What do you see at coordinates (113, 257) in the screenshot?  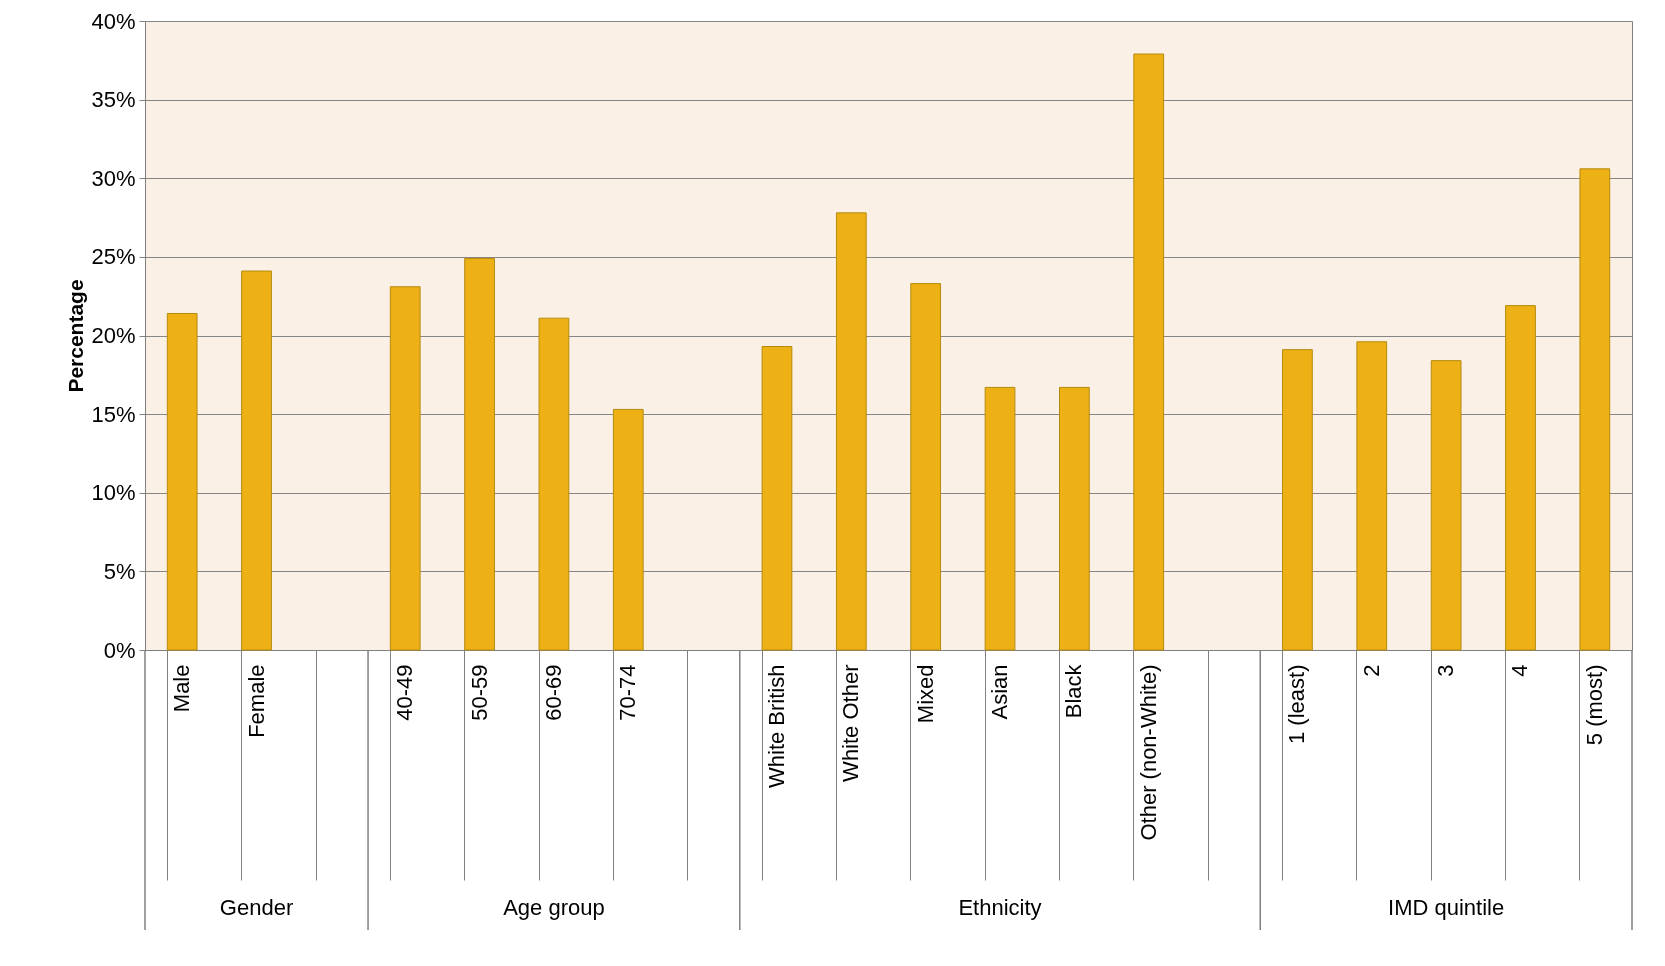 I see `y-tick-label: 25%` at bounding box center [113, 257].